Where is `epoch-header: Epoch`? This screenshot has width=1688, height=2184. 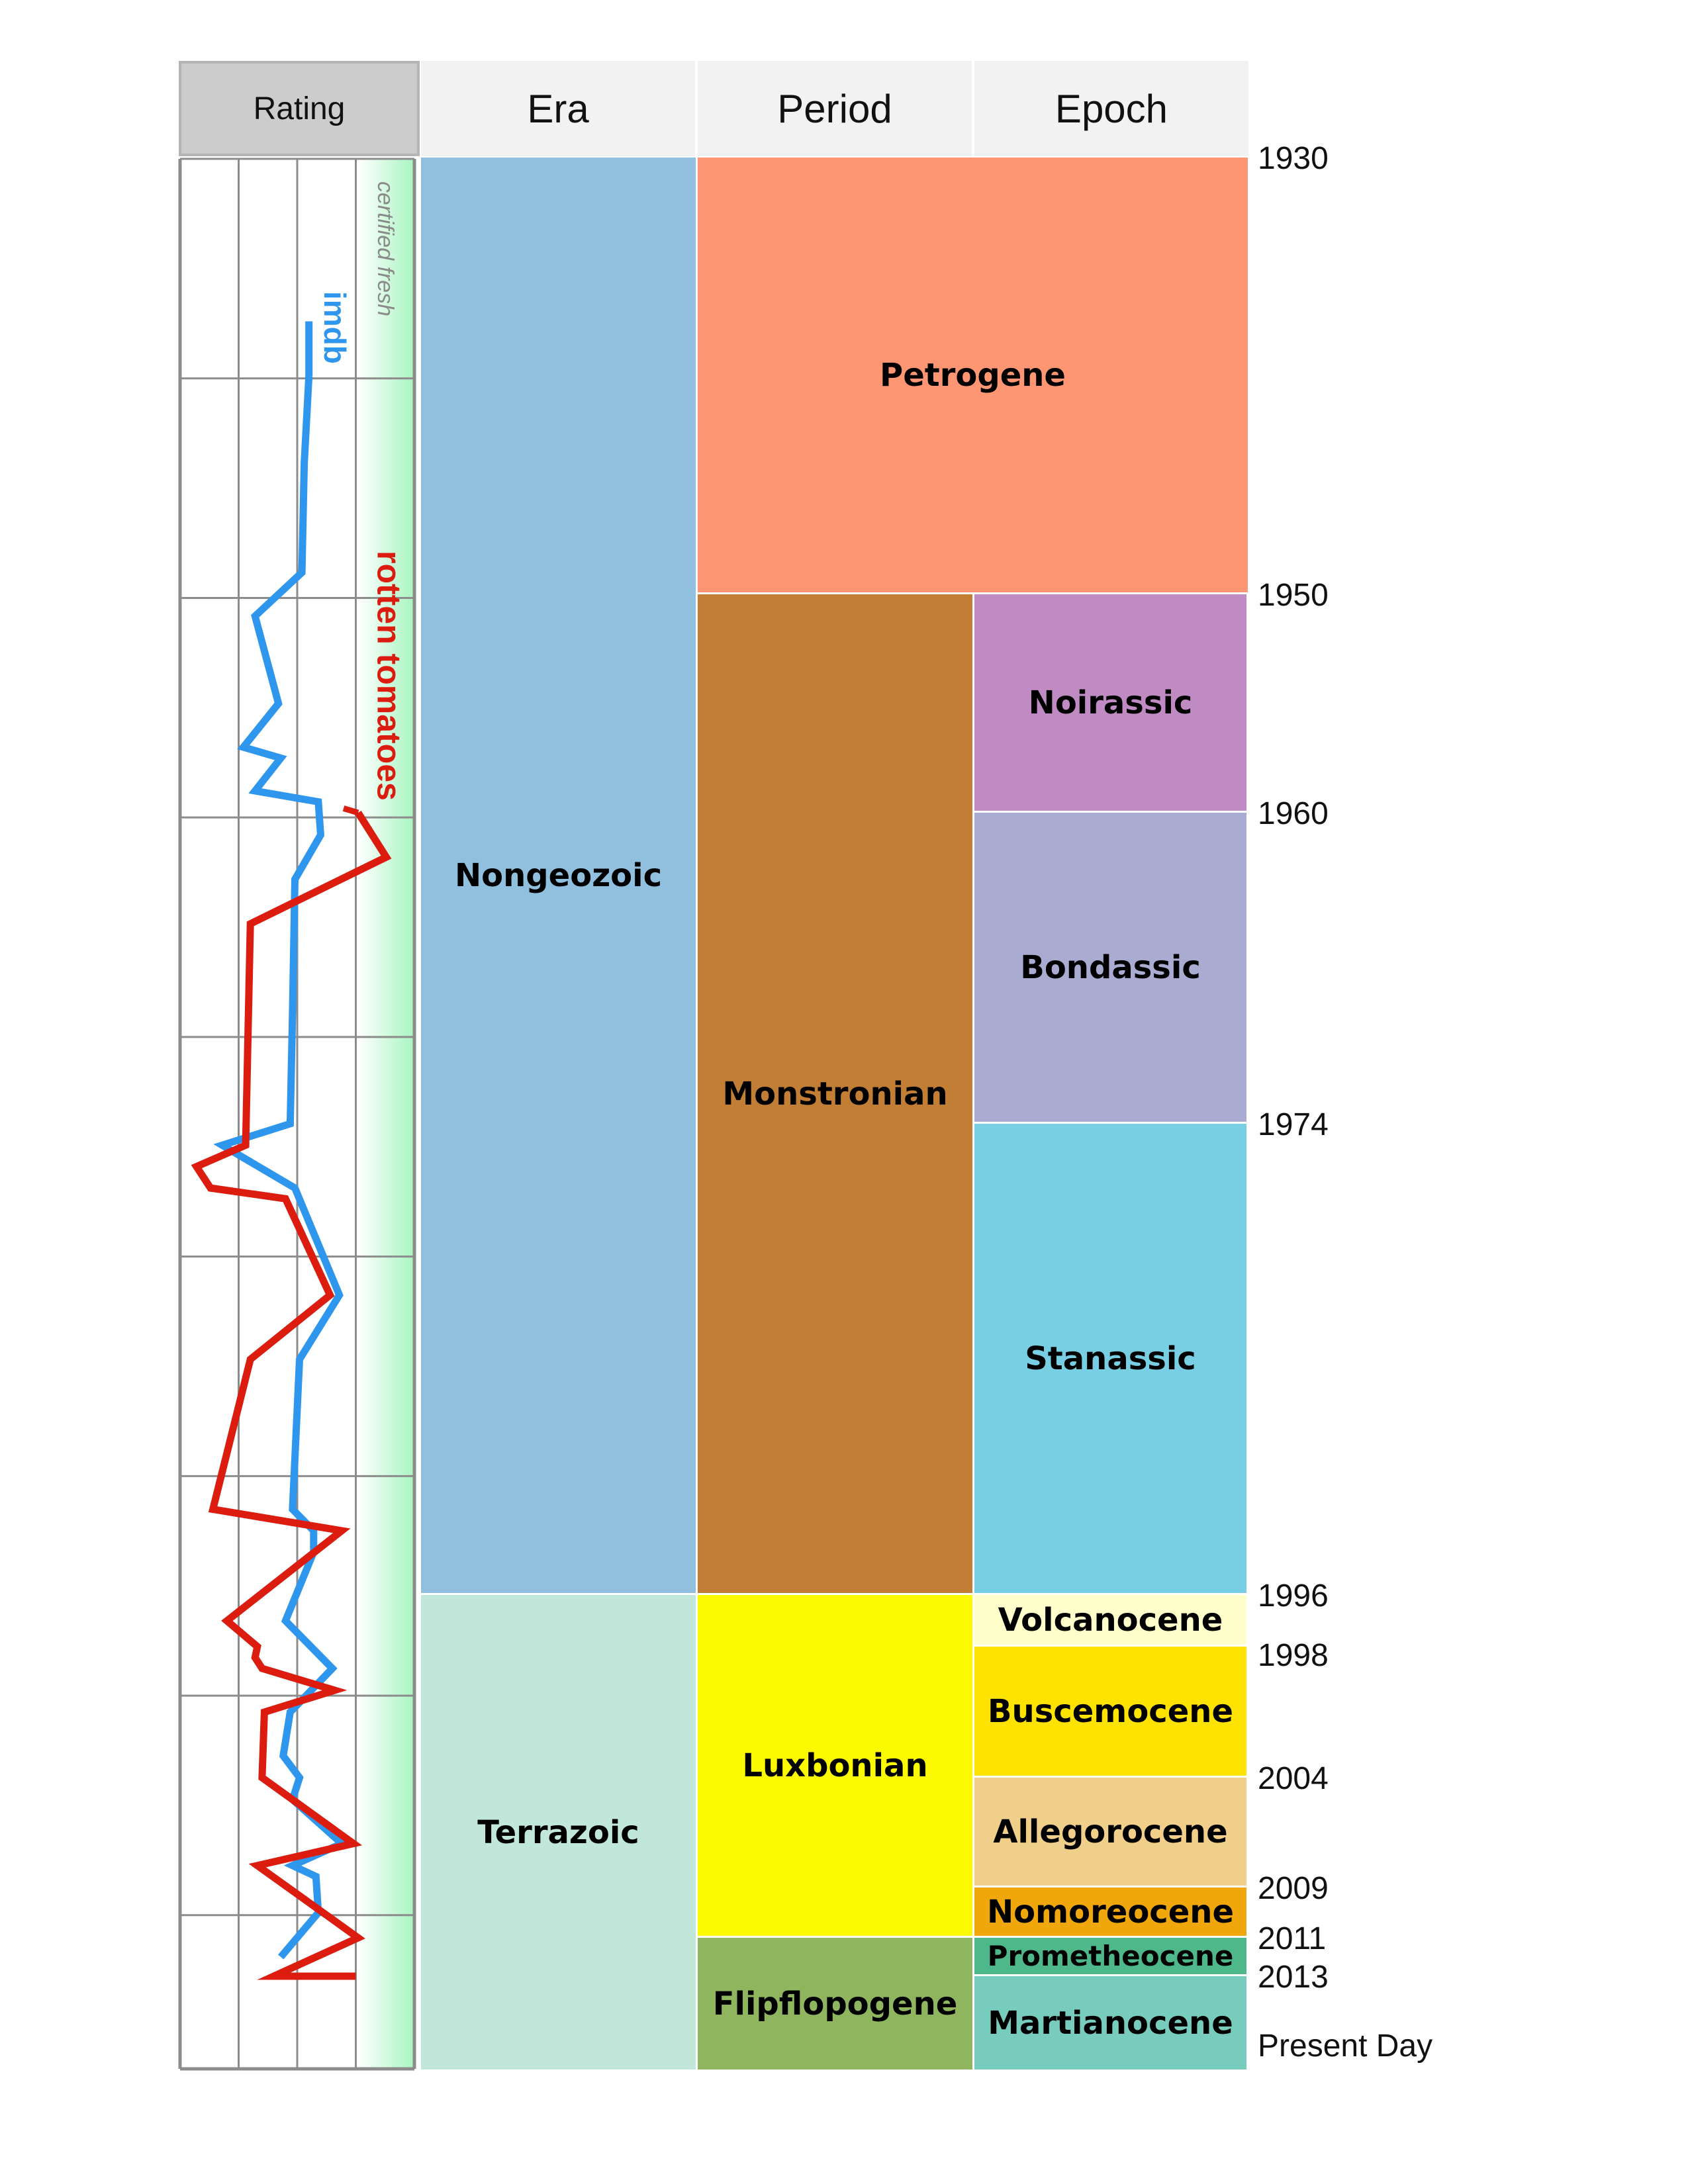 epoch-header: Epoch is located at coordinates (1111, 108).